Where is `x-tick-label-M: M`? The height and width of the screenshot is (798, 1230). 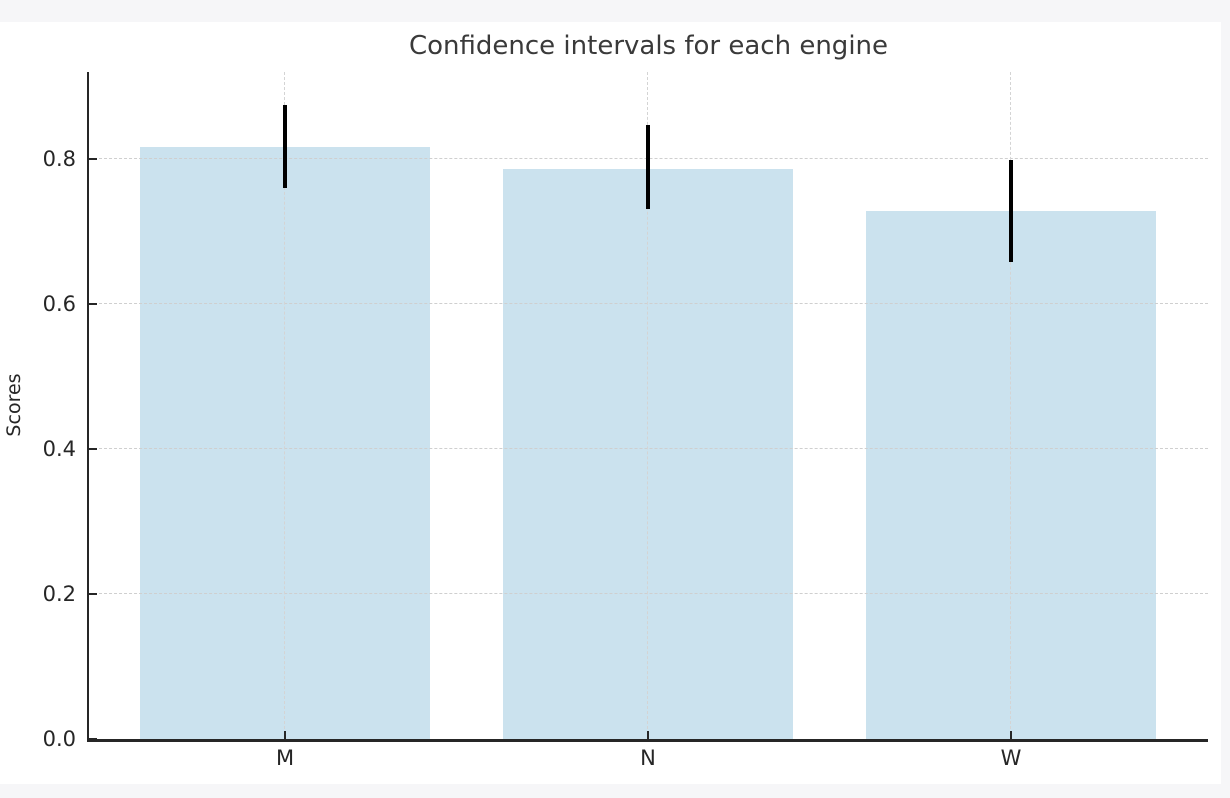
x-tick-label-M: M is located at coordinates (285, 758).